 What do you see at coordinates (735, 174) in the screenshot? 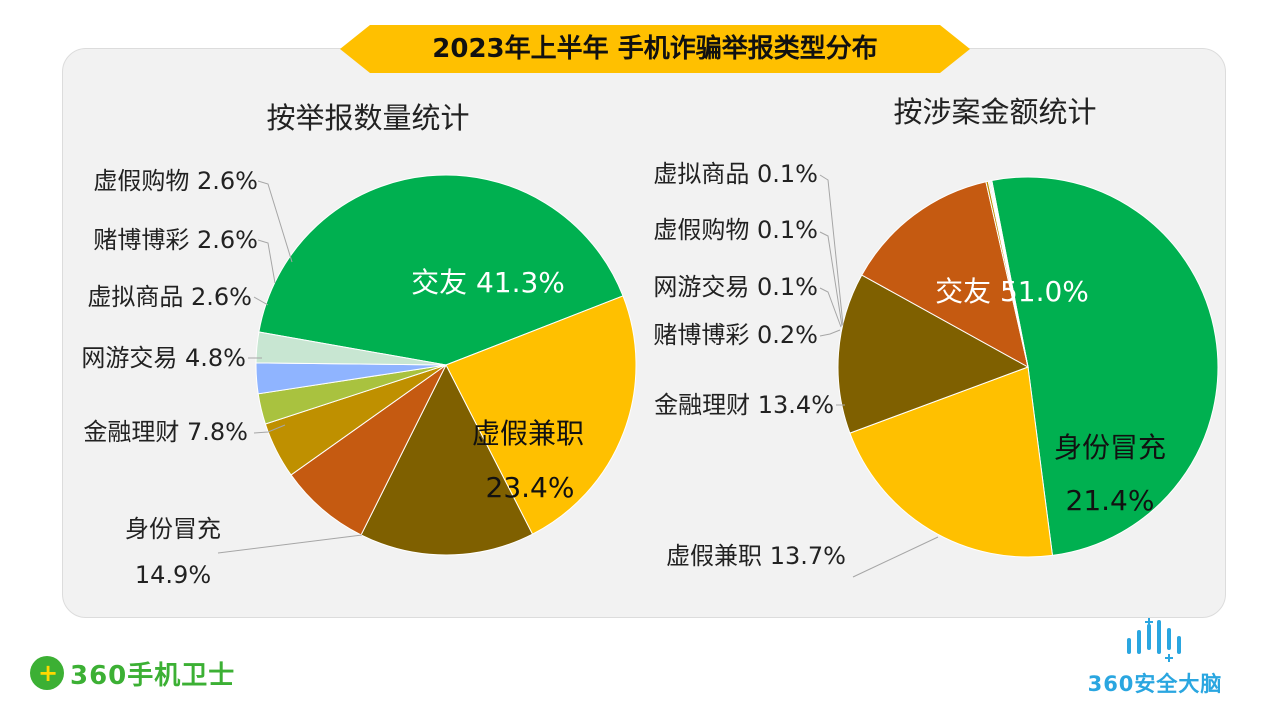
I see `slice-label-xuni2: 虚拟商品 0.1%` at bounding box center [735, 174].